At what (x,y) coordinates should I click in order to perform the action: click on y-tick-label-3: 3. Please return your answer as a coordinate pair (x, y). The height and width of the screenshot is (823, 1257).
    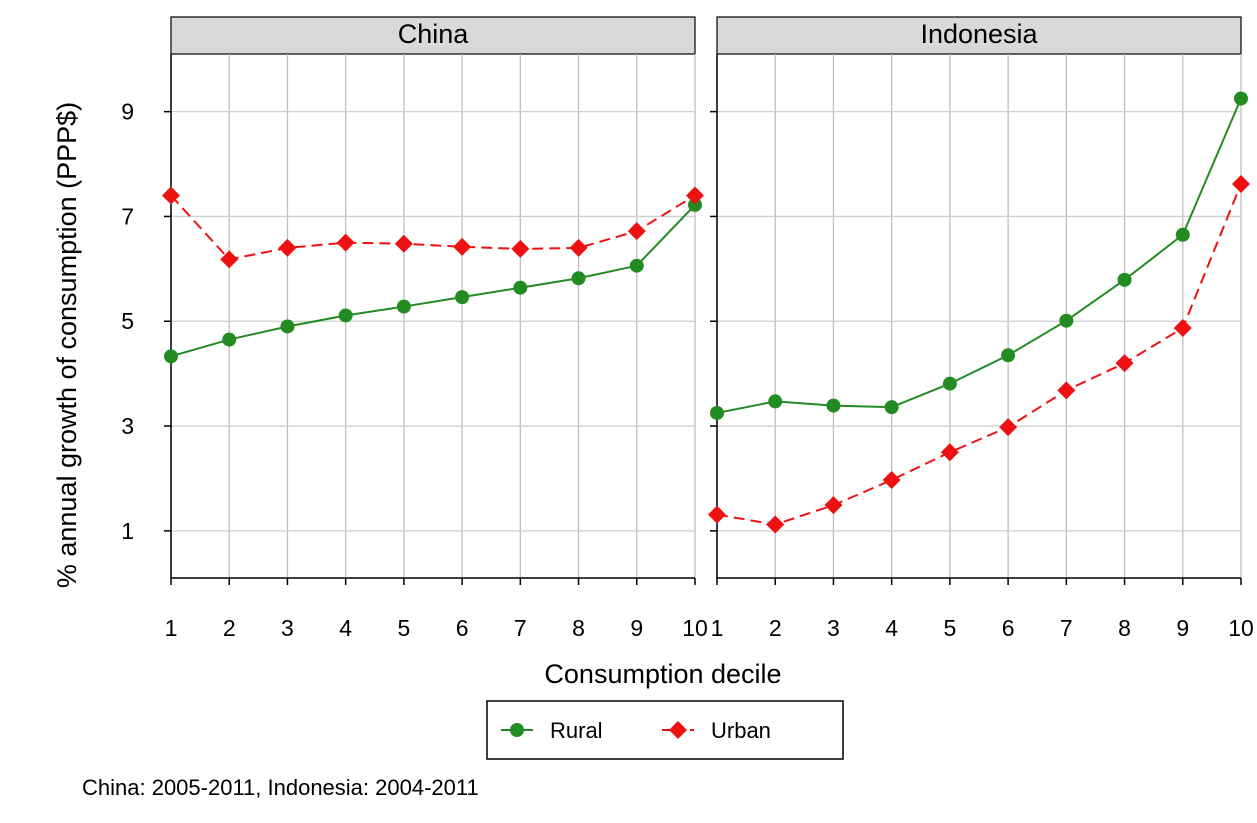
    Looking at the image, I should click on (127, 426).